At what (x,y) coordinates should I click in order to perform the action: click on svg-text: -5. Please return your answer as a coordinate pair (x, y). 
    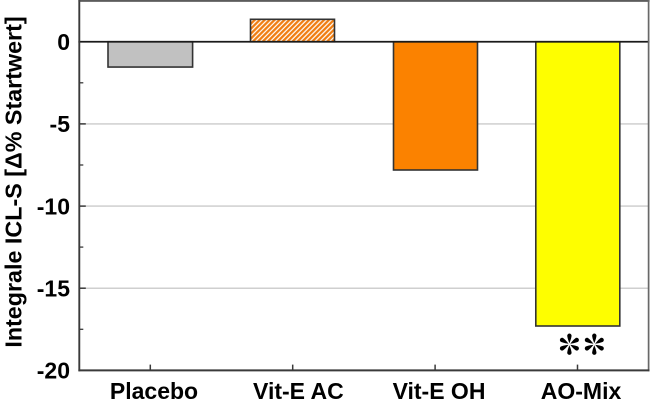
    Looking at the image, I should click on (60, 124).